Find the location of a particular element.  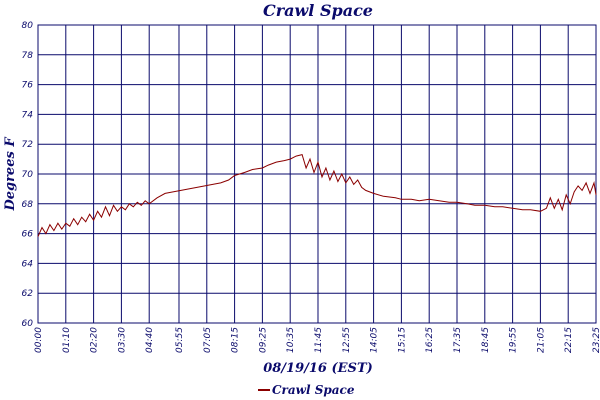

x-tick-label: 08:15 is located at coordinates (236, 340).